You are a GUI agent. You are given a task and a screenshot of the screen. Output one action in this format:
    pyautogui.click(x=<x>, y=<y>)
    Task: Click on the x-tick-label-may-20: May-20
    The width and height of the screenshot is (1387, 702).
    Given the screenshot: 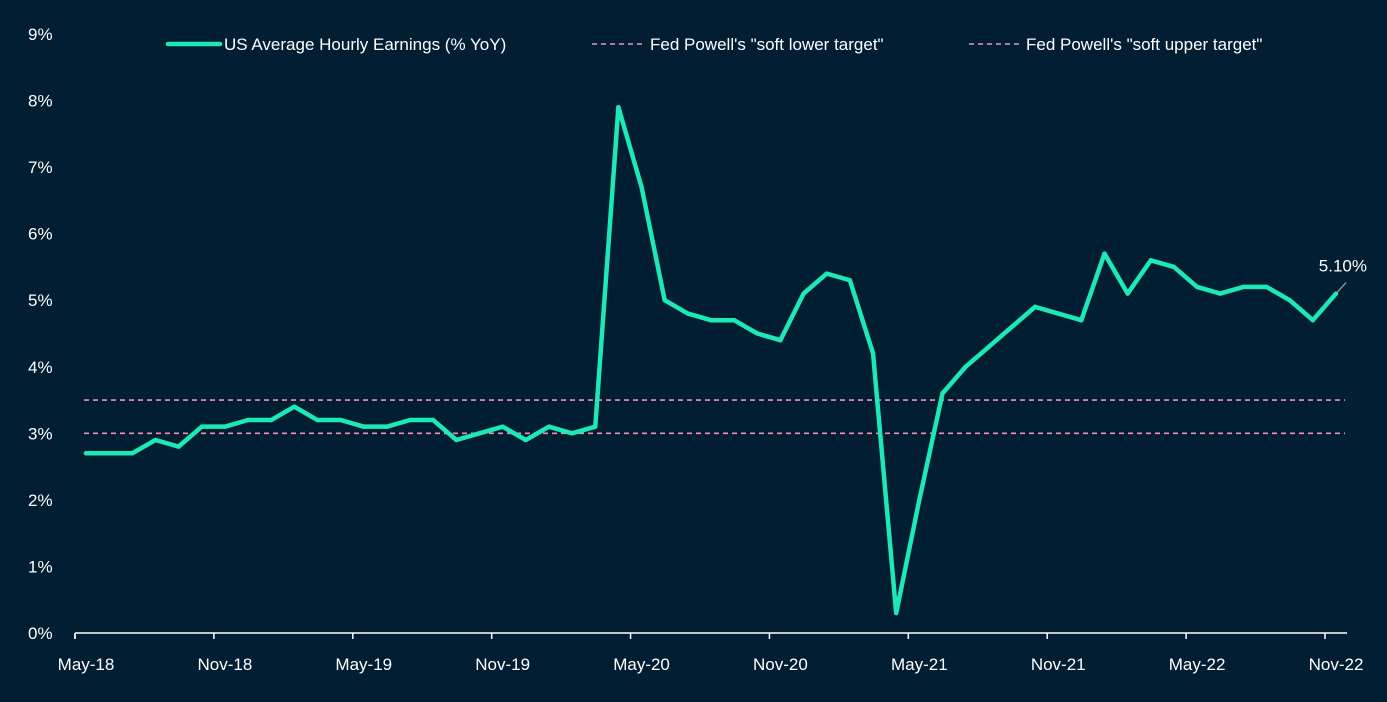 What is the action you would take?
    pyautogui.click(x=641, y=664)
    